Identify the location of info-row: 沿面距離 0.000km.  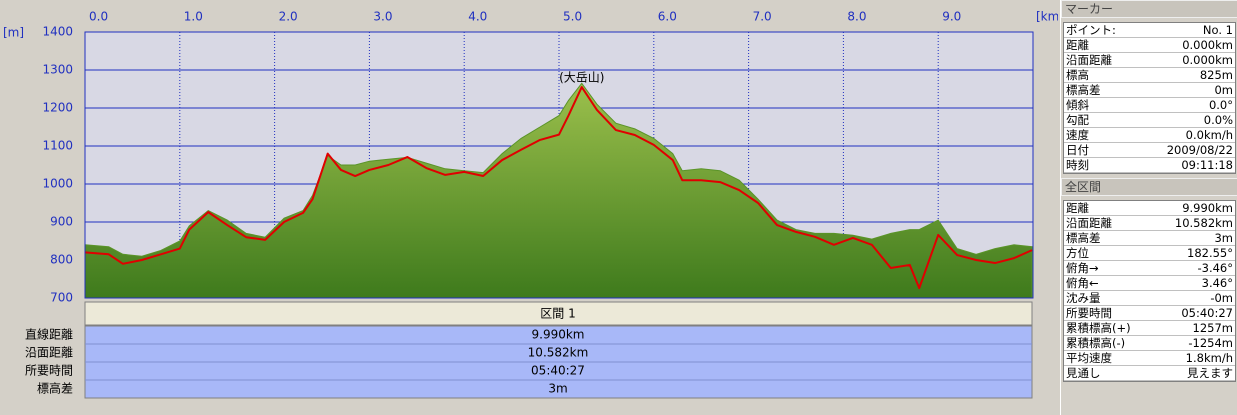
(1149, 60).